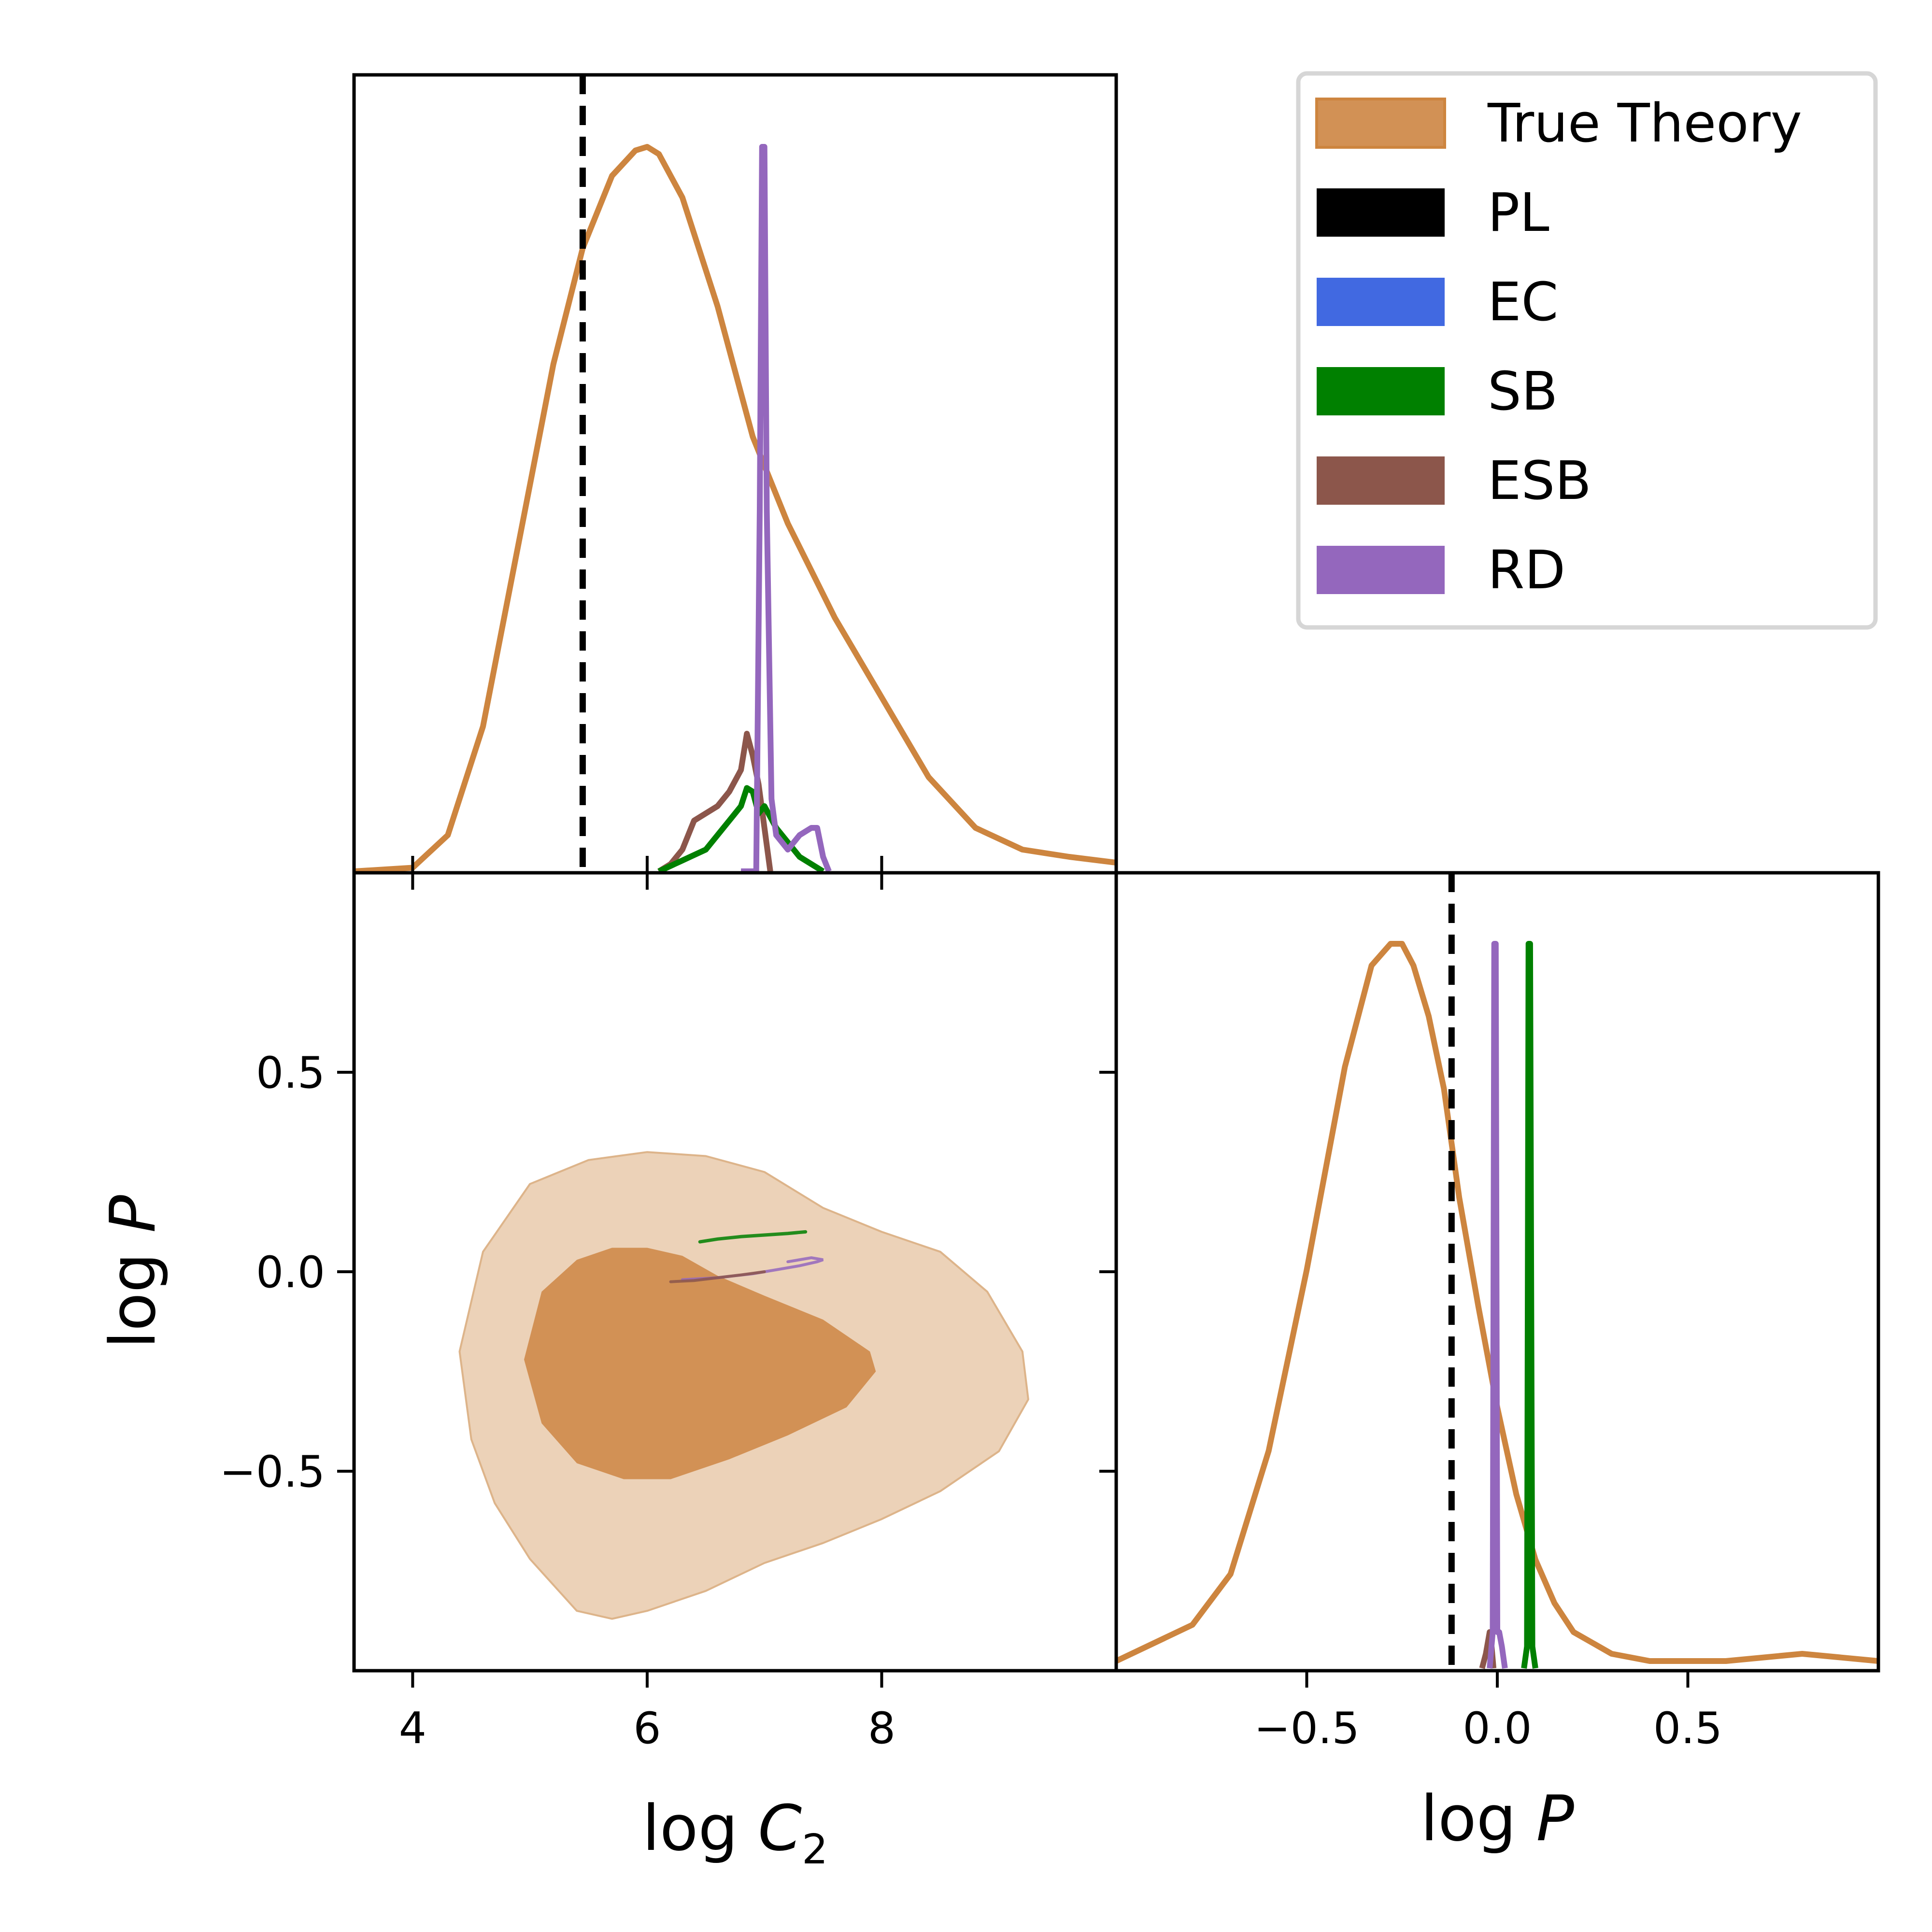 The width and height of the screenshot is (1932, 1932). I want to click on legend-label-sb: SB, so click(1523, 391).